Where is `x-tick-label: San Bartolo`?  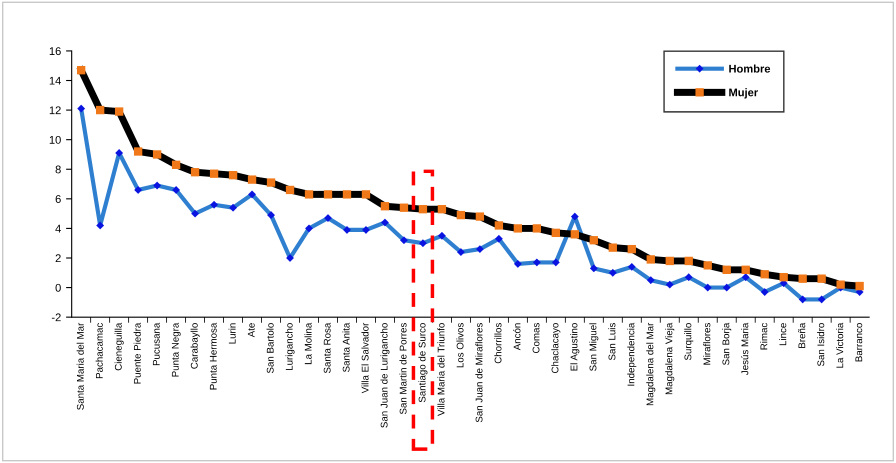
x-tick-label: San Bartolo is located at coordinates (270, 348).